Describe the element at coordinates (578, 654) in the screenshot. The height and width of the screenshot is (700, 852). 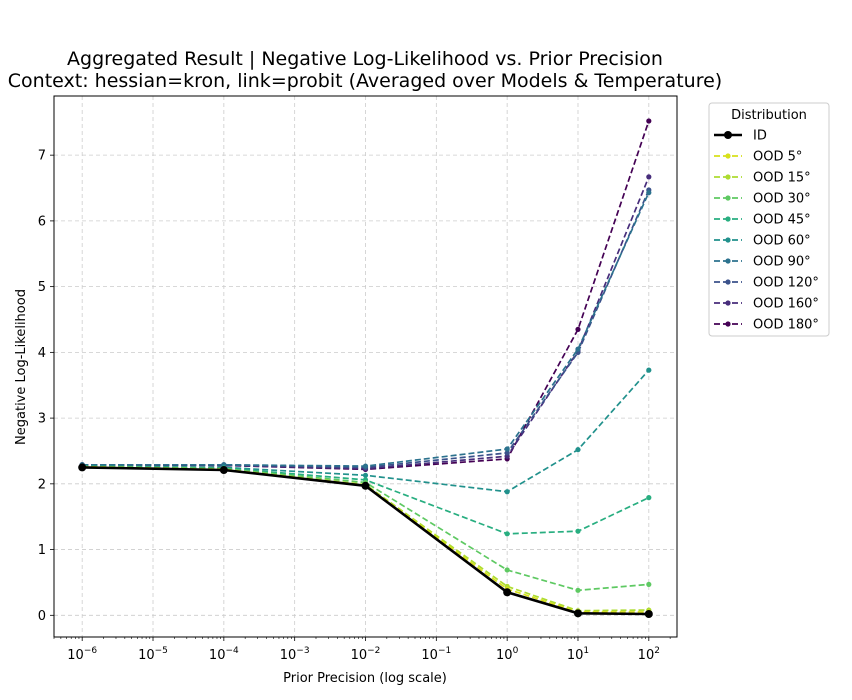
I see `x-tick-label: 10¹` at that location.